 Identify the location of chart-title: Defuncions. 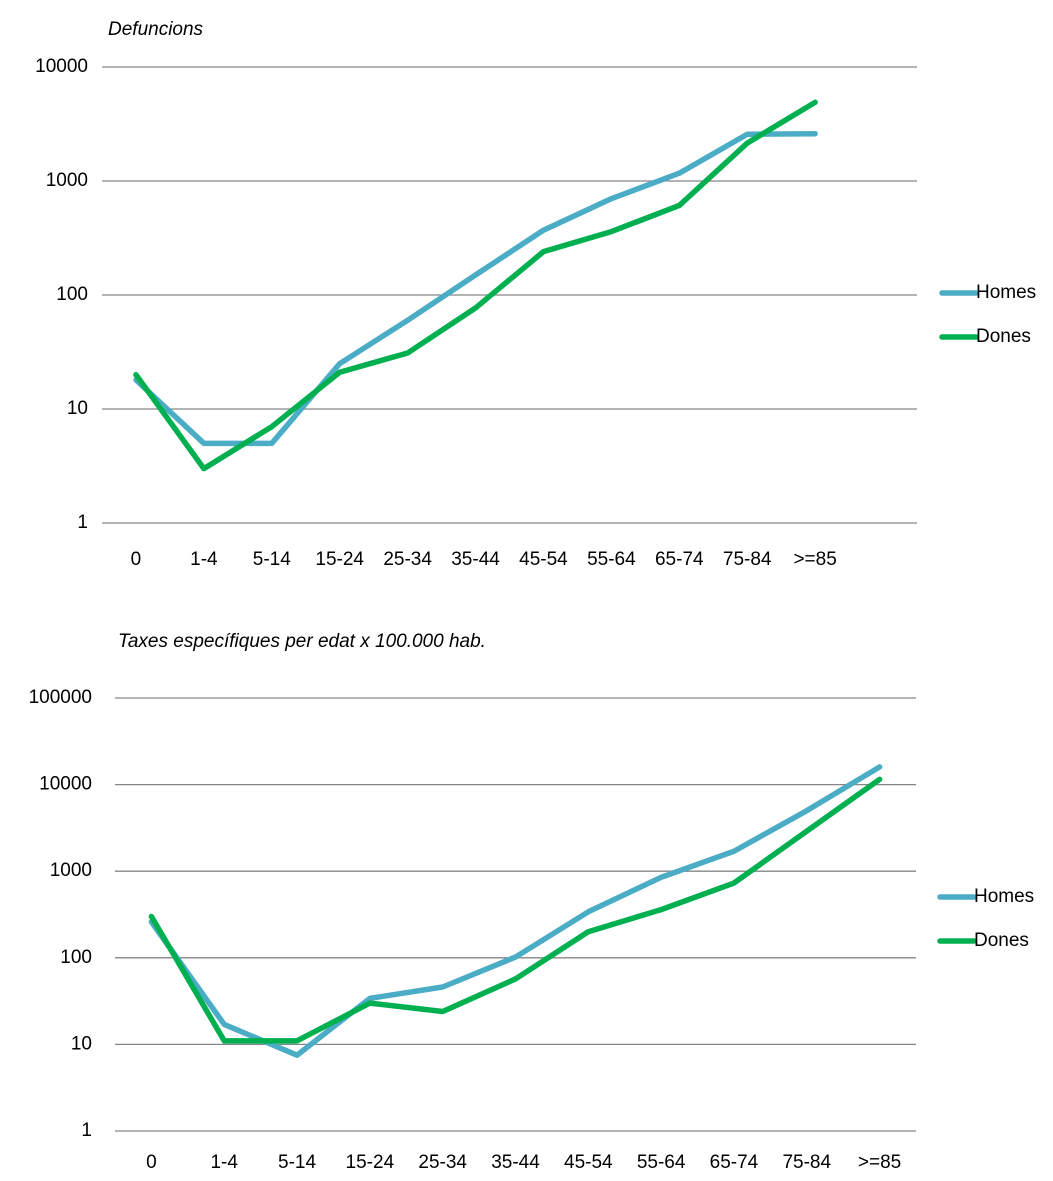
(156, 29).